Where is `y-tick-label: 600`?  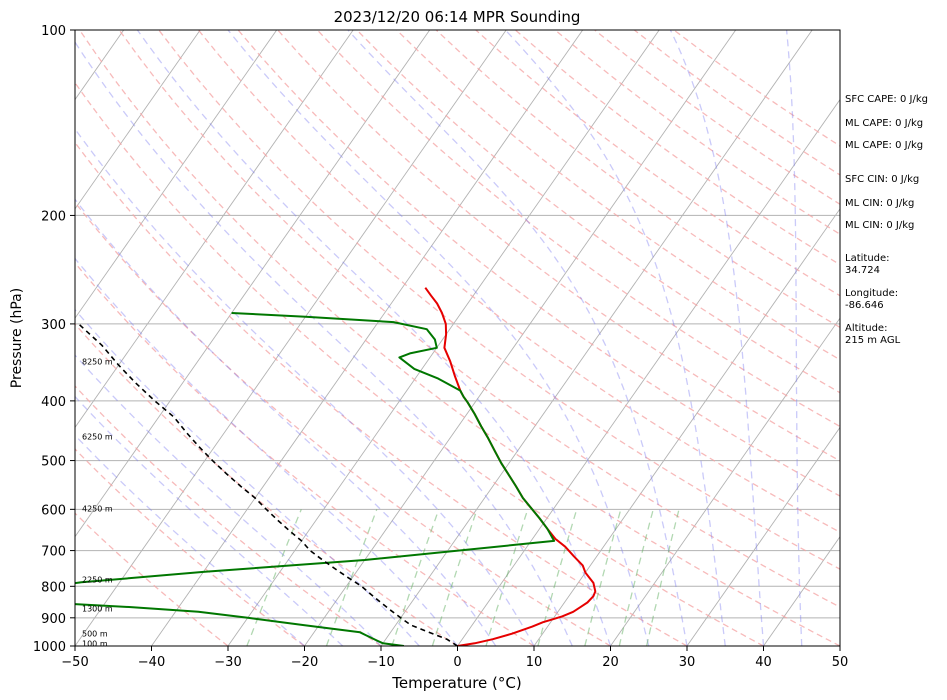 y-tick-label: 600 is located at coordinates (53, 510).